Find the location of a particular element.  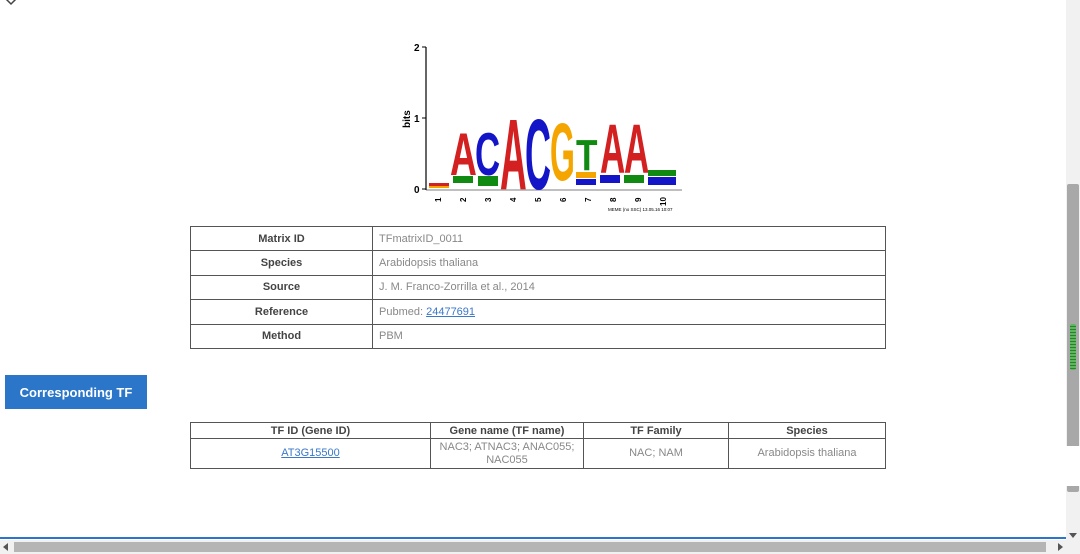

pubmed-link: 24477691 is located at coordinates (451, 311).